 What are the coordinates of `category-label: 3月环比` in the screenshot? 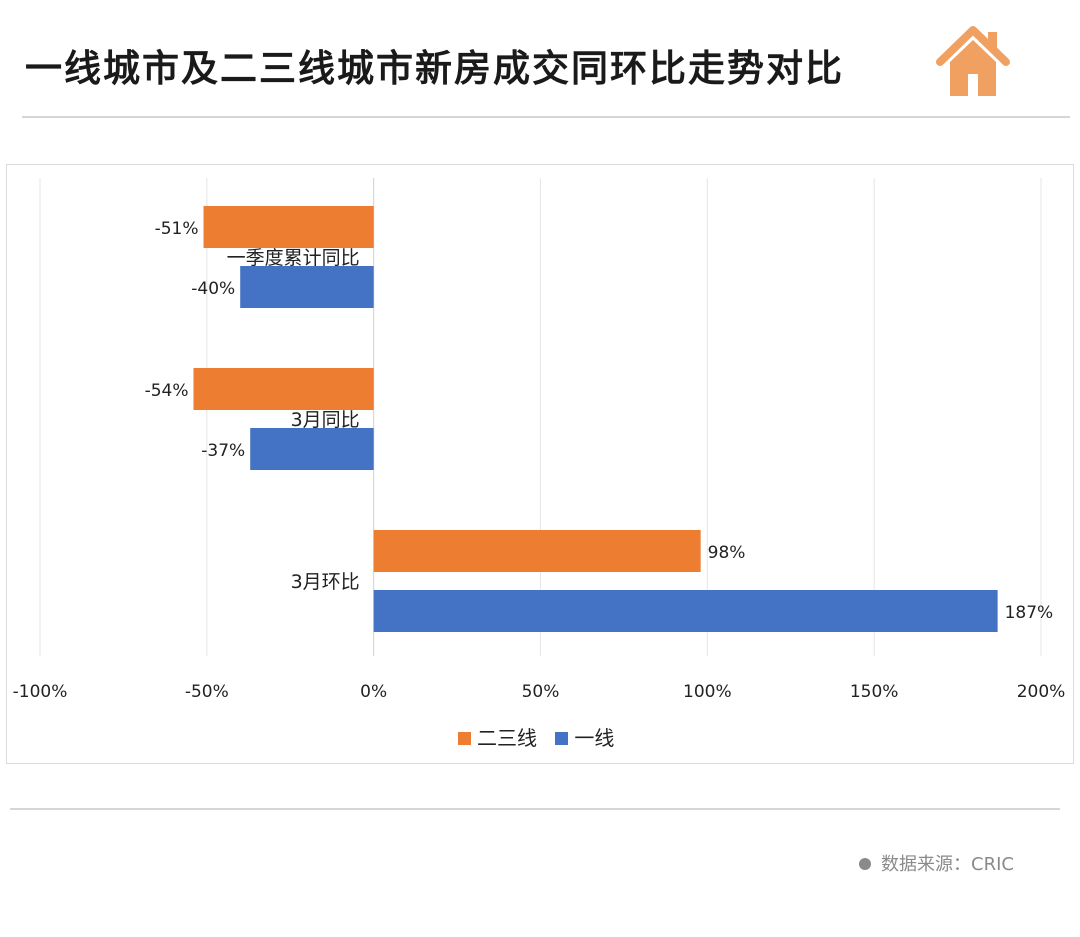 It's located at (325, 582).